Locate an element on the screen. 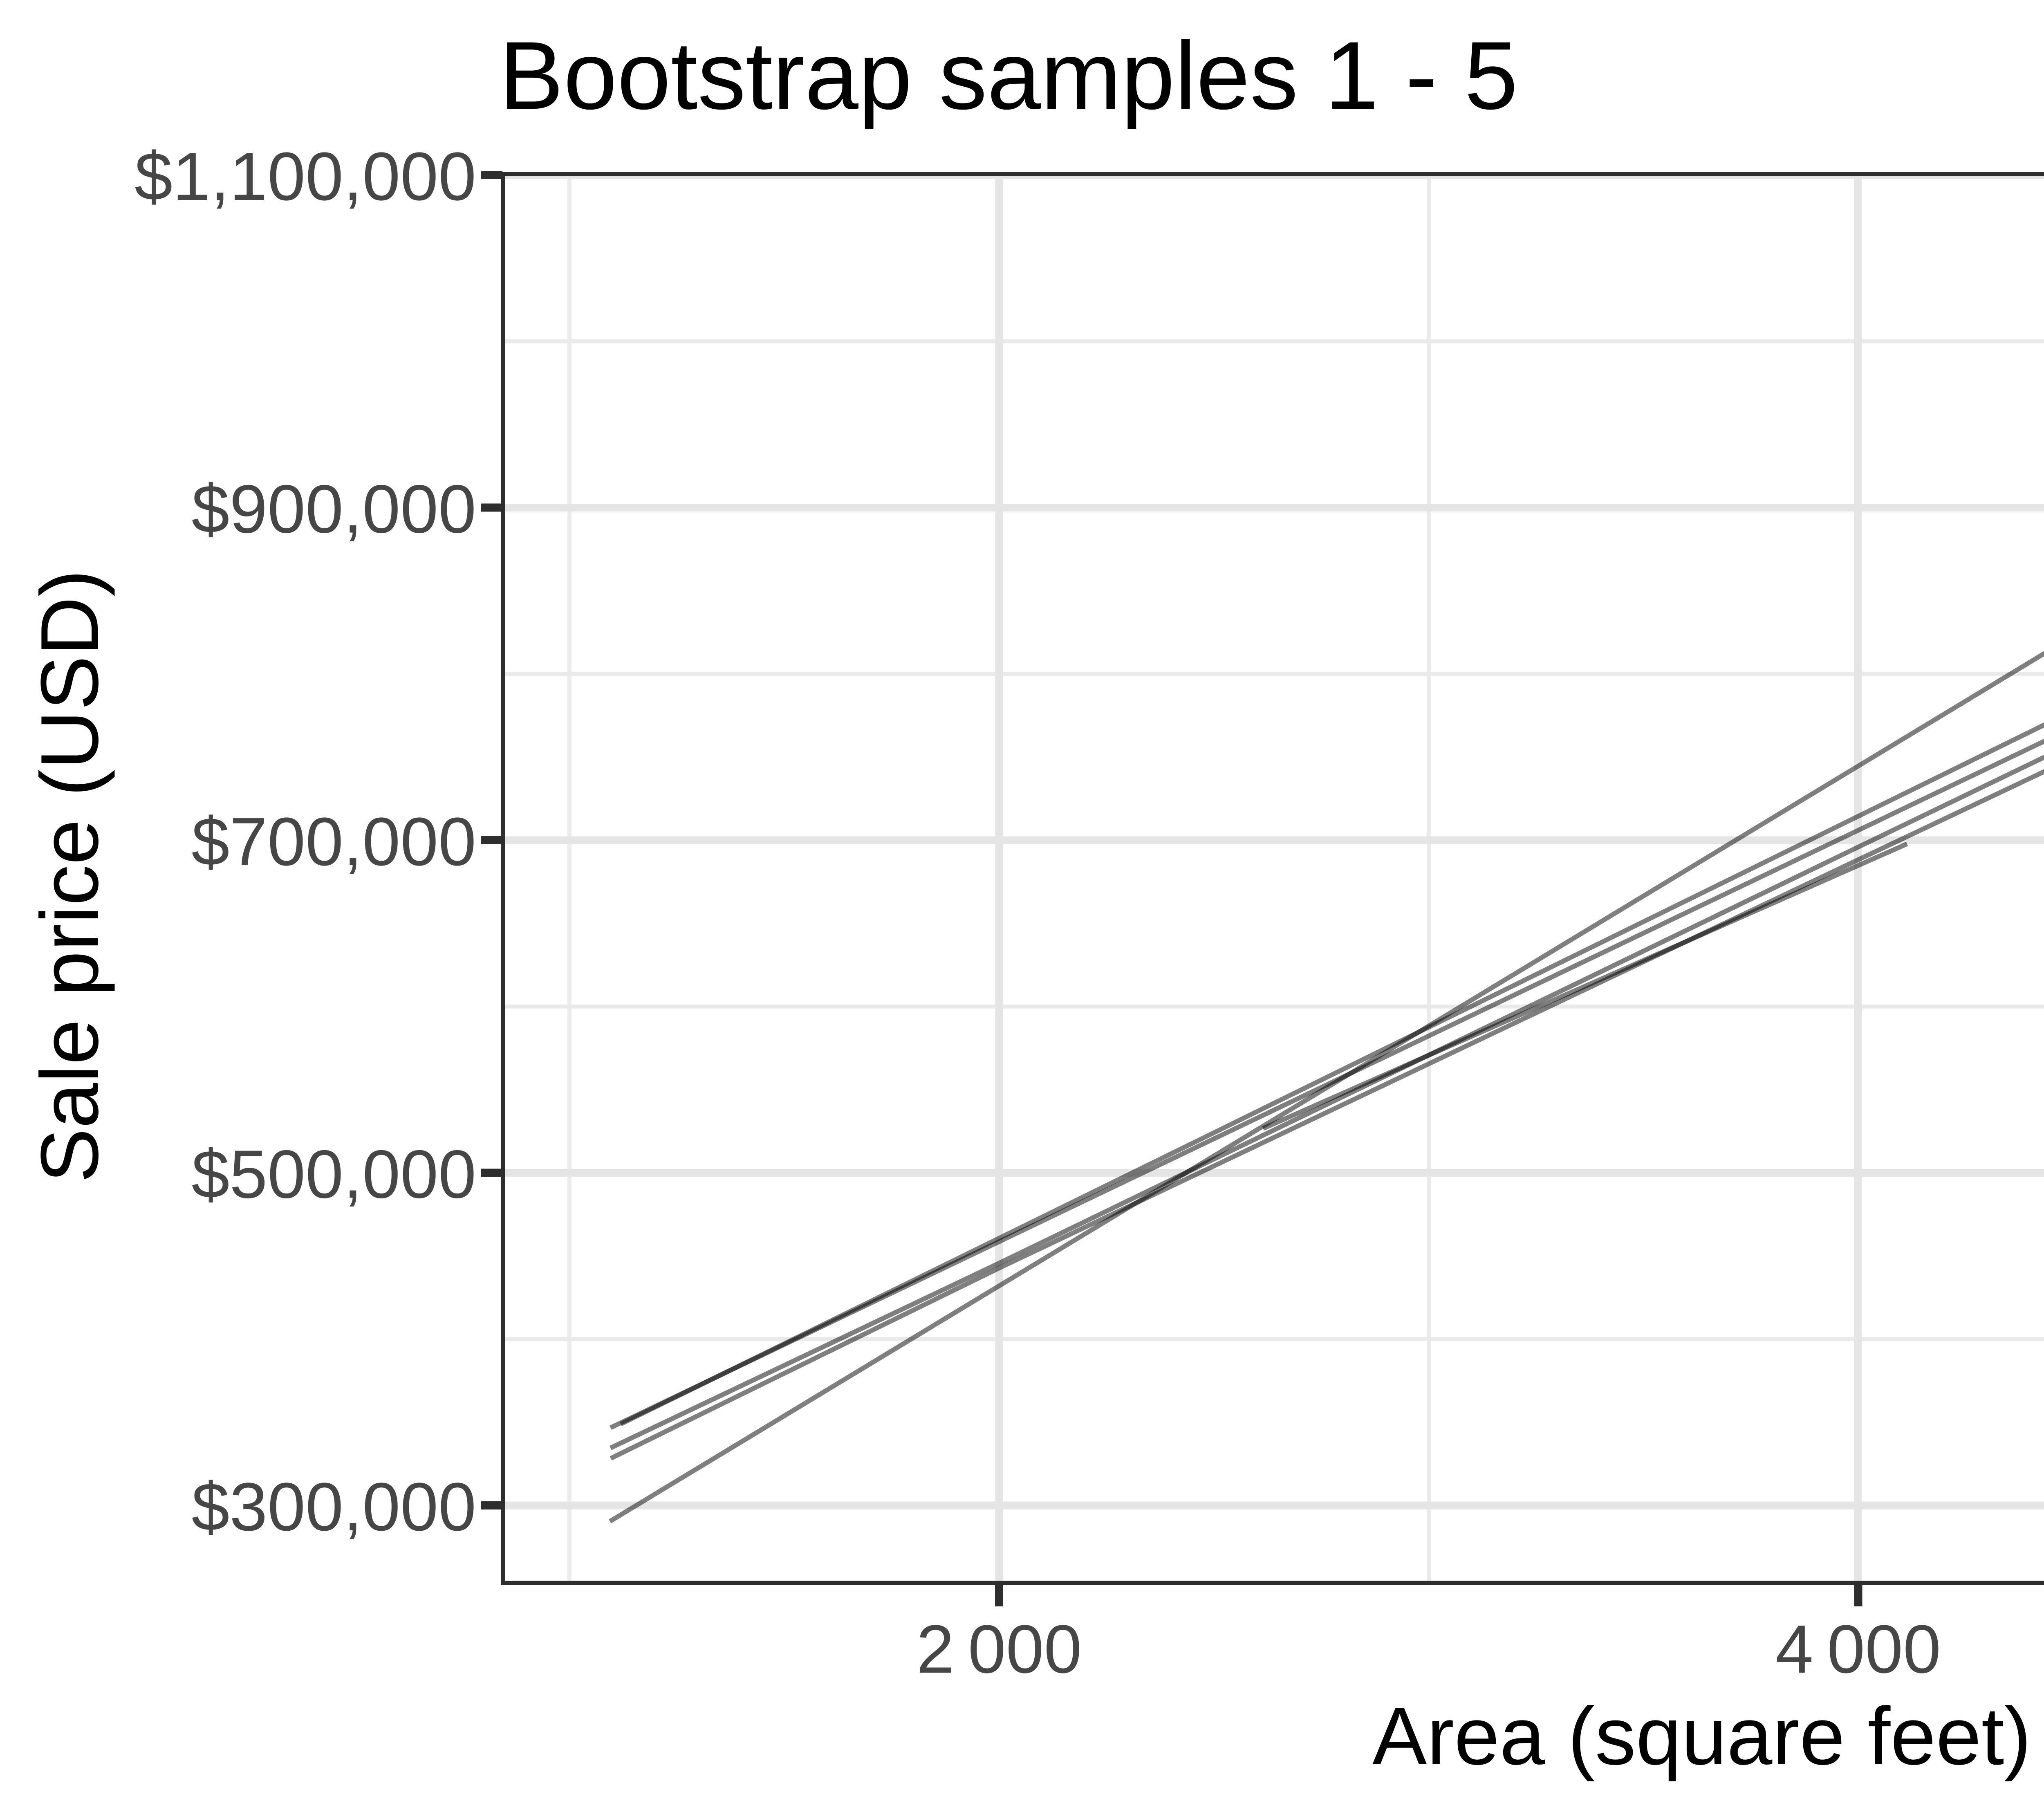 The image size is (2044, 1819). svg-text: $900,000 is located at coordinates (333, 509).